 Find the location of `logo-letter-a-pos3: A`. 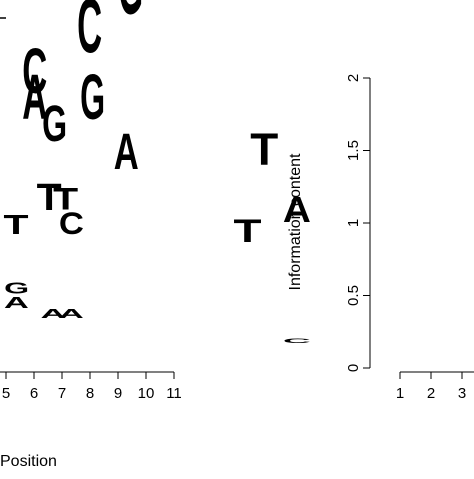

logo-letter-a-pos3: A is located at coordinates (297, 209).